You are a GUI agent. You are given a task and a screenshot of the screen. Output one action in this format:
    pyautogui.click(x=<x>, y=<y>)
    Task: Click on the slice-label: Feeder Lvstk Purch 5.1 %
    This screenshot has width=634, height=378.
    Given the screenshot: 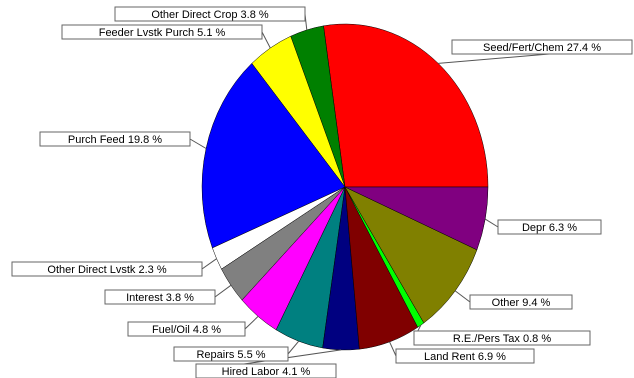 What is the action you would take?
    pyautogui.click(x=162, y=33)
    